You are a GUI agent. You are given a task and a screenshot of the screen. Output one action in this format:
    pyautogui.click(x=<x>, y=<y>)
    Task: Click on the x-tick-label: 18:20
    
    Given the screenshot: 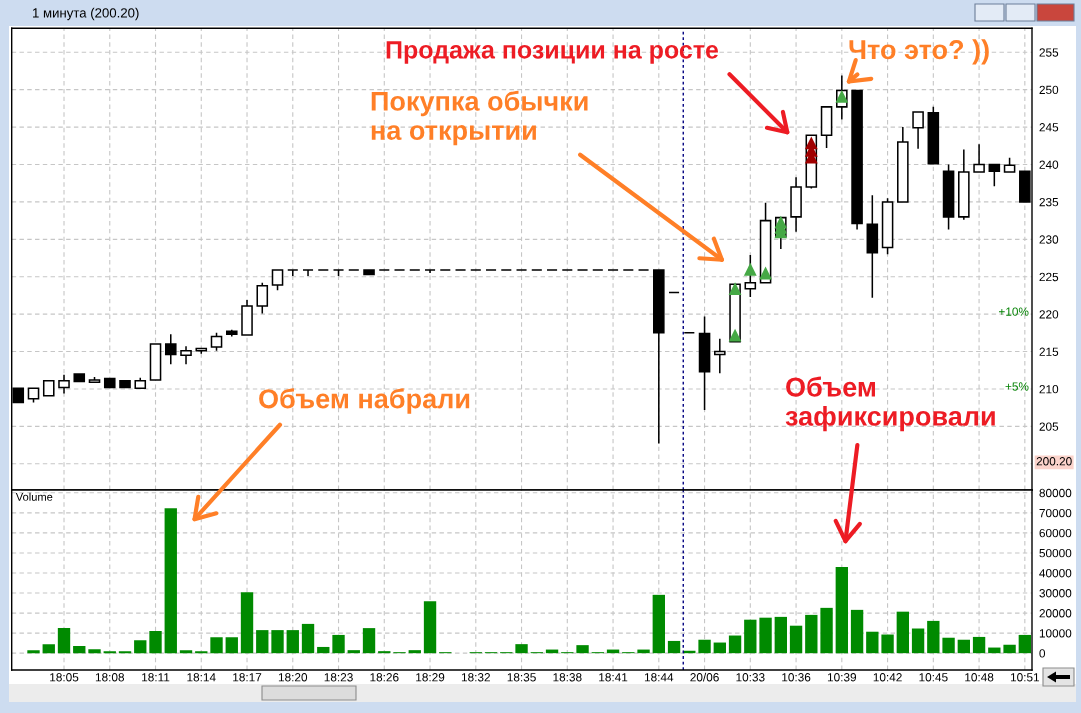 What is the action you would take?
    pyautogui.click(x=293, y=677)
    